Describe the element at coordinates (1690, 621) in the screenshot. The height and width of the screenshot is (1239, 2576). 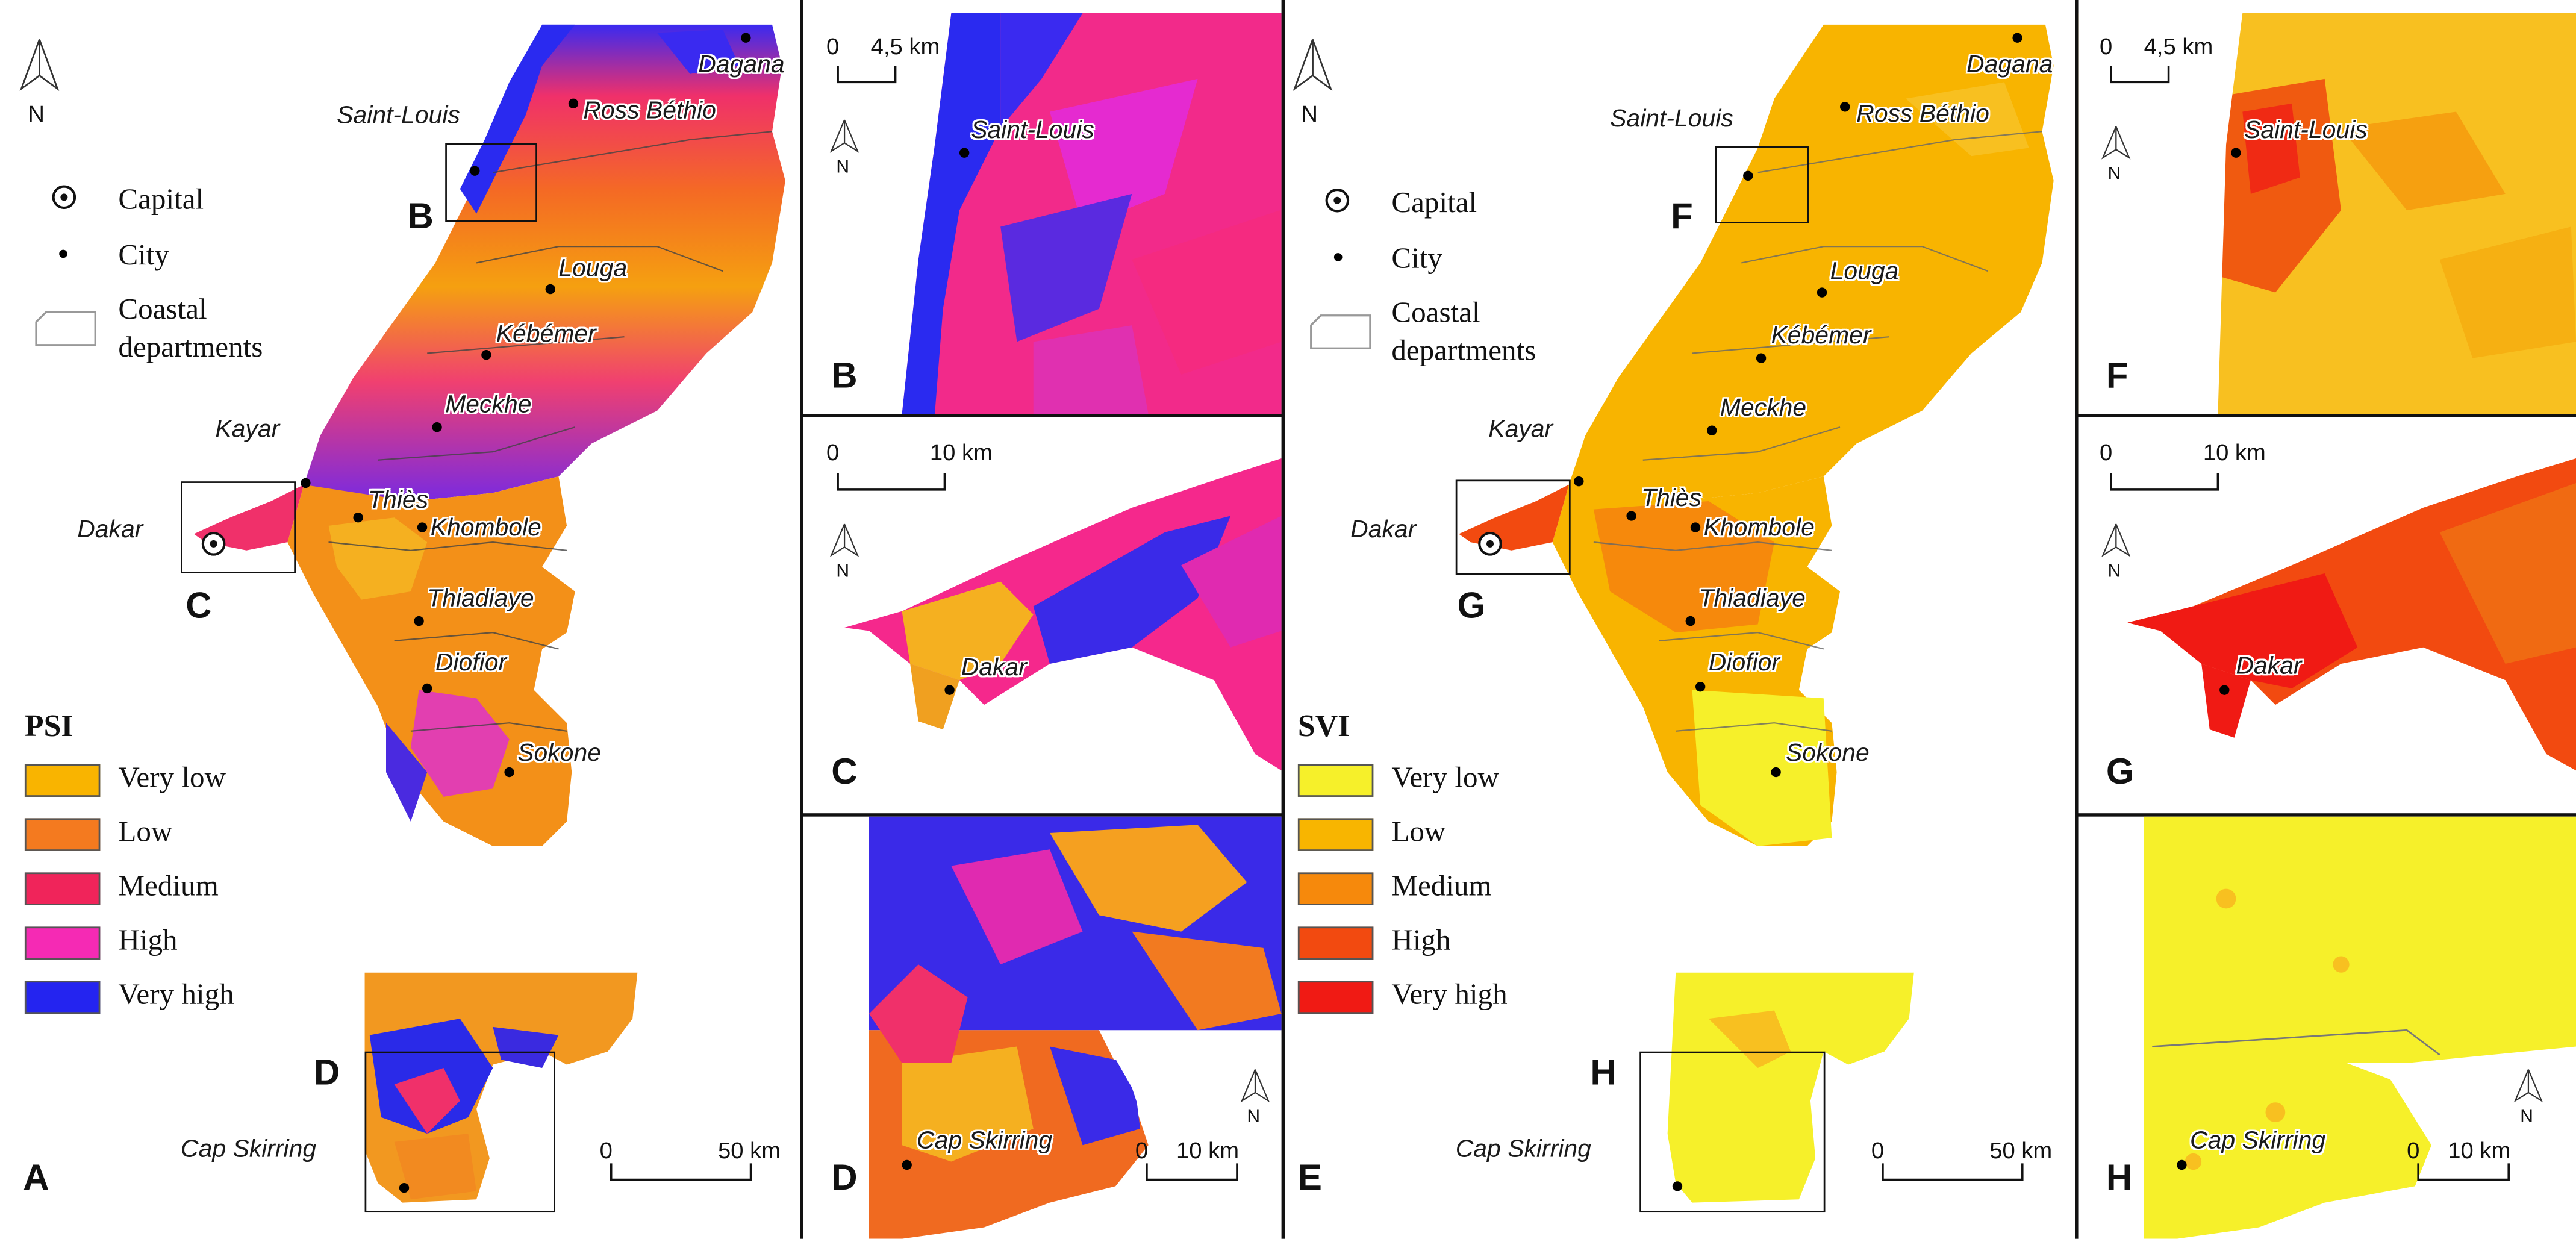
I see `dot-thiadiaye-e` at that location.